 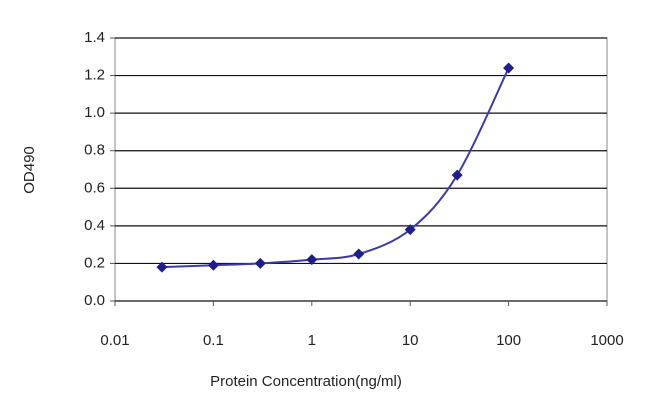 What do you see at coordinates (306, 381) in the screenshot?
I see `x-axis-label: Protein Concentration(ng/ml)` at bounding box center [306, 381].